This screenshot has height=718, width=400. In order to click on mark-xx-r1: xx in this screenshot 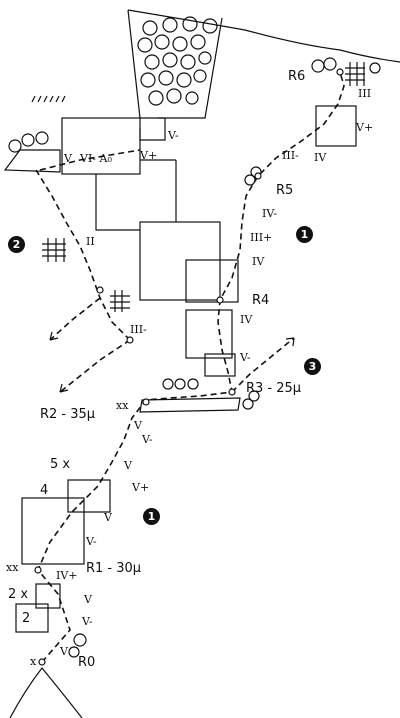, I will do `click(12, 567)`.